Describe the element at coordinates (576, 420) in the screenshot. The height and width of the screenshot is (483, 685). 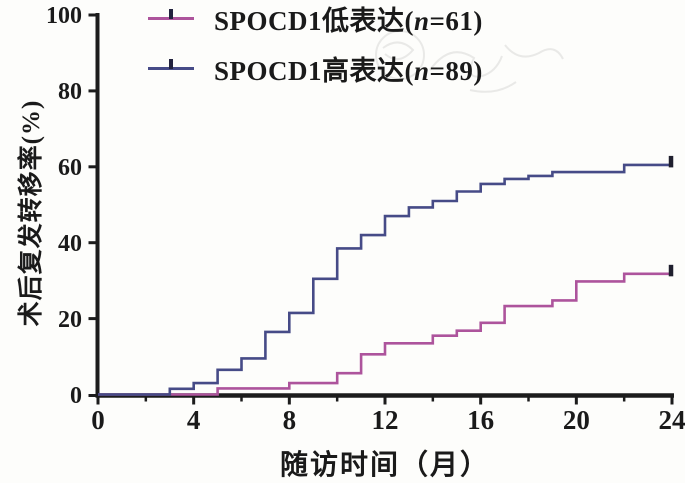
I see `x-tick-label: 20` at that location.